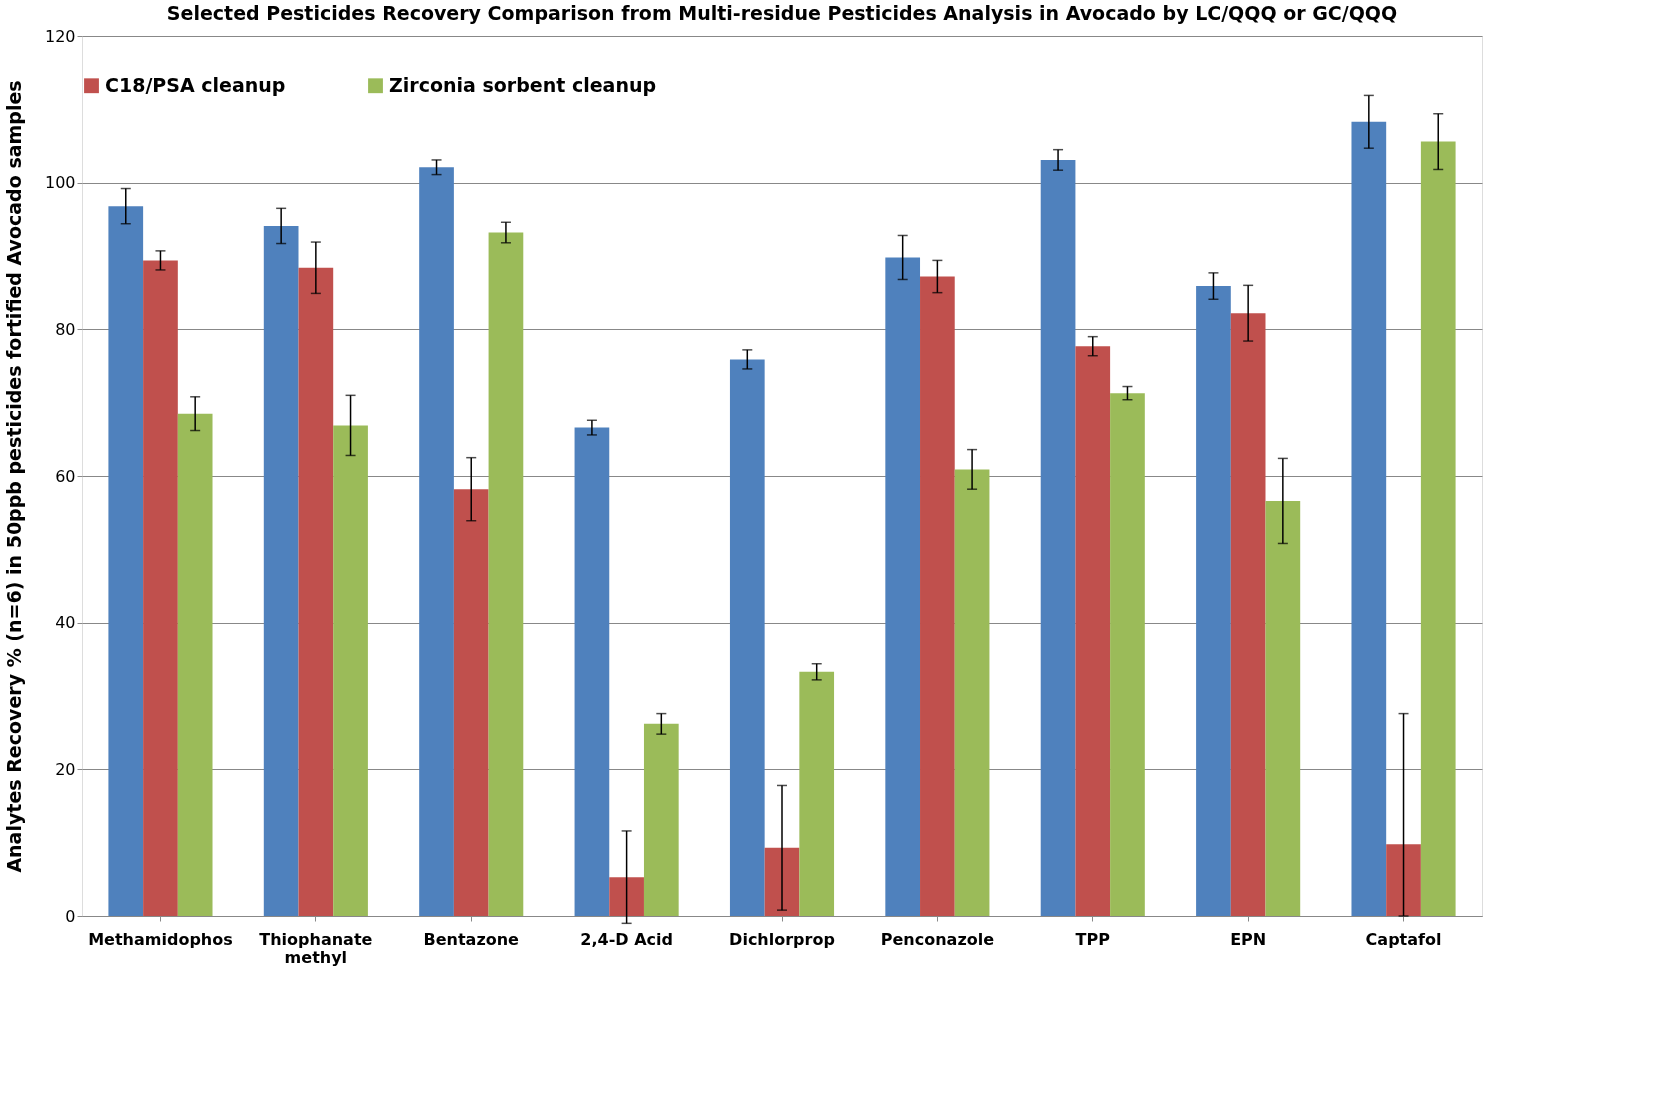  Describe the element at coordinates (471, 939) in the screenshot. I see `x-tick-label: Bentazone` at that location.